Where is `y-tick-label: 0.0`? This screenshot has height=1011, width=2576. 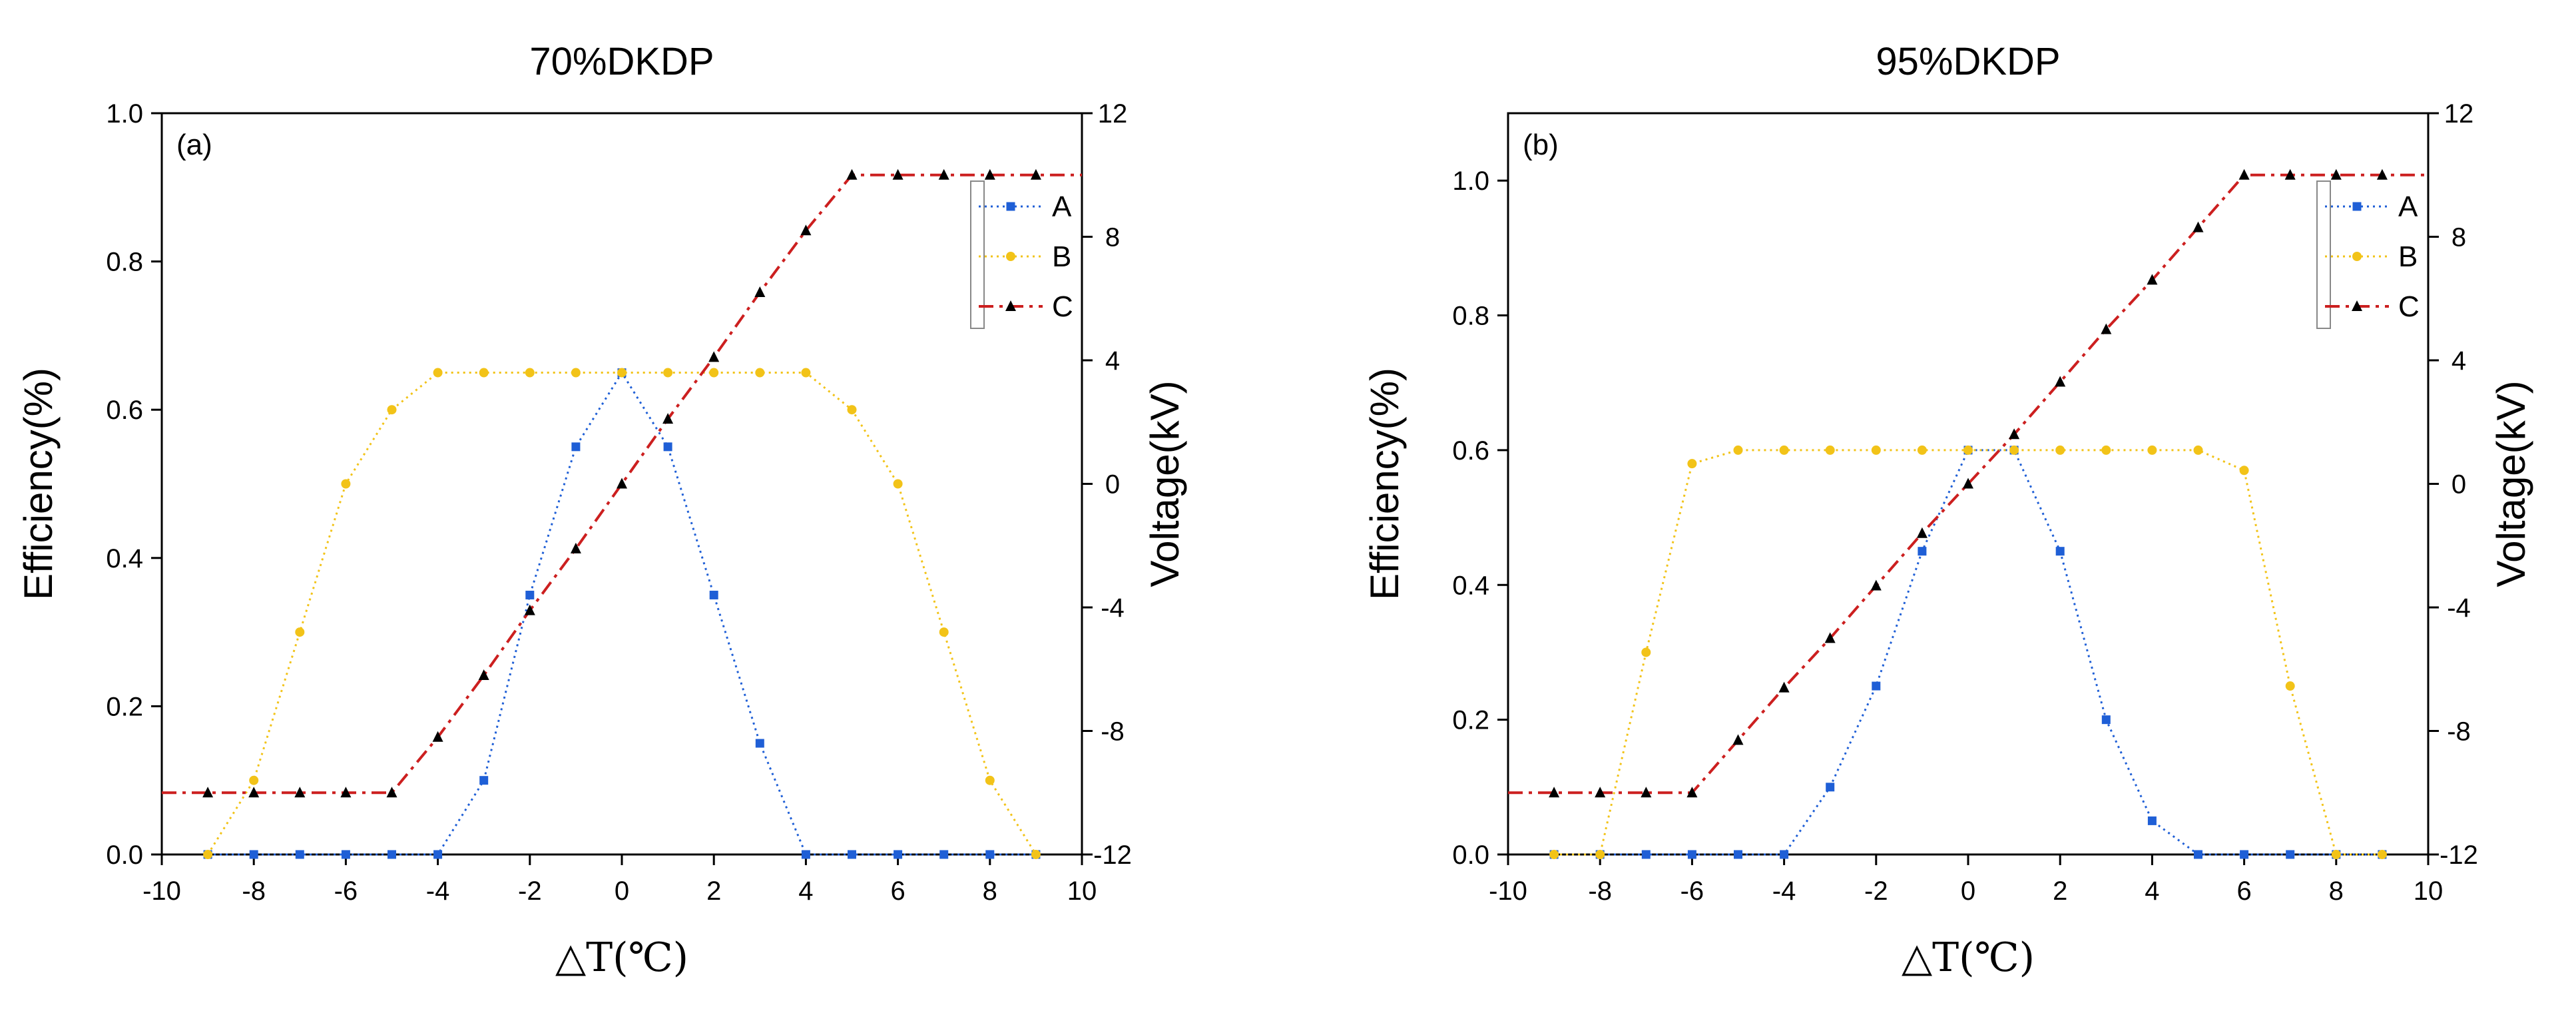
y-tick-label: 0.0 is located at coordinates (125, 856).